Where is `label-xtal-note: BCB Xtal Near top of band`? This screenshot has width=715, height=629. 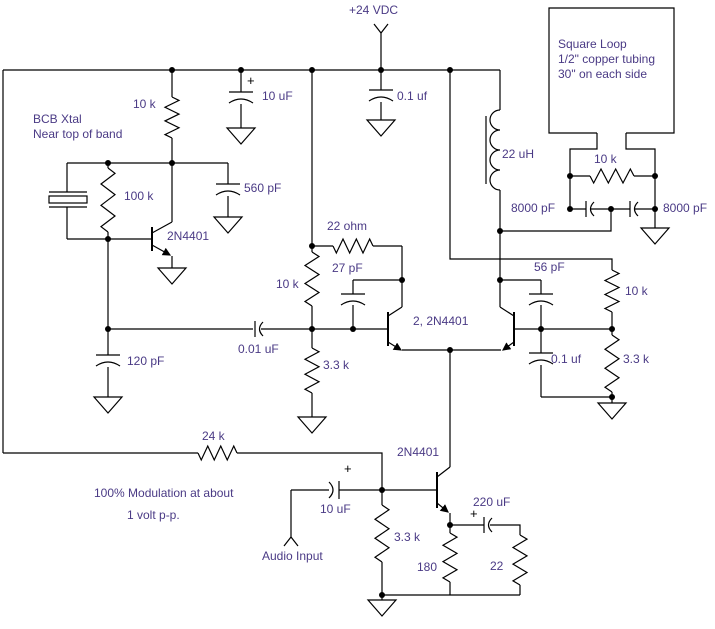 label-xtal-note: BCB Xtal Near top of band is located at coordinates (78, 126).